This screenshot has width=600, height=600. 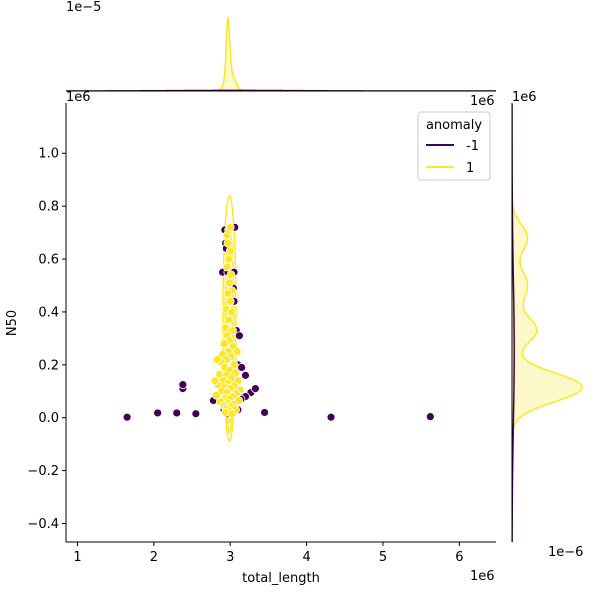 What do you see at coordinates (383, 557) in the screenshot?
I see `x-tick-label: 5` at bounding box center [383, 557].